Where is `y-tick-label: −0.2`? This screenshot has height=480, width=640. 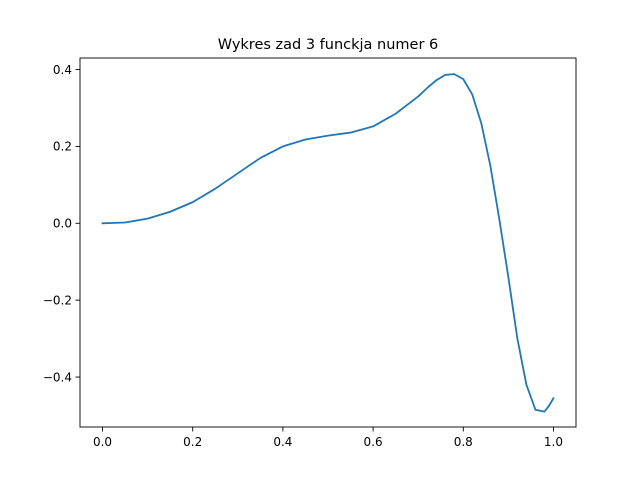 y-tick-label: −0.2 is located at coordinates (57, 300).